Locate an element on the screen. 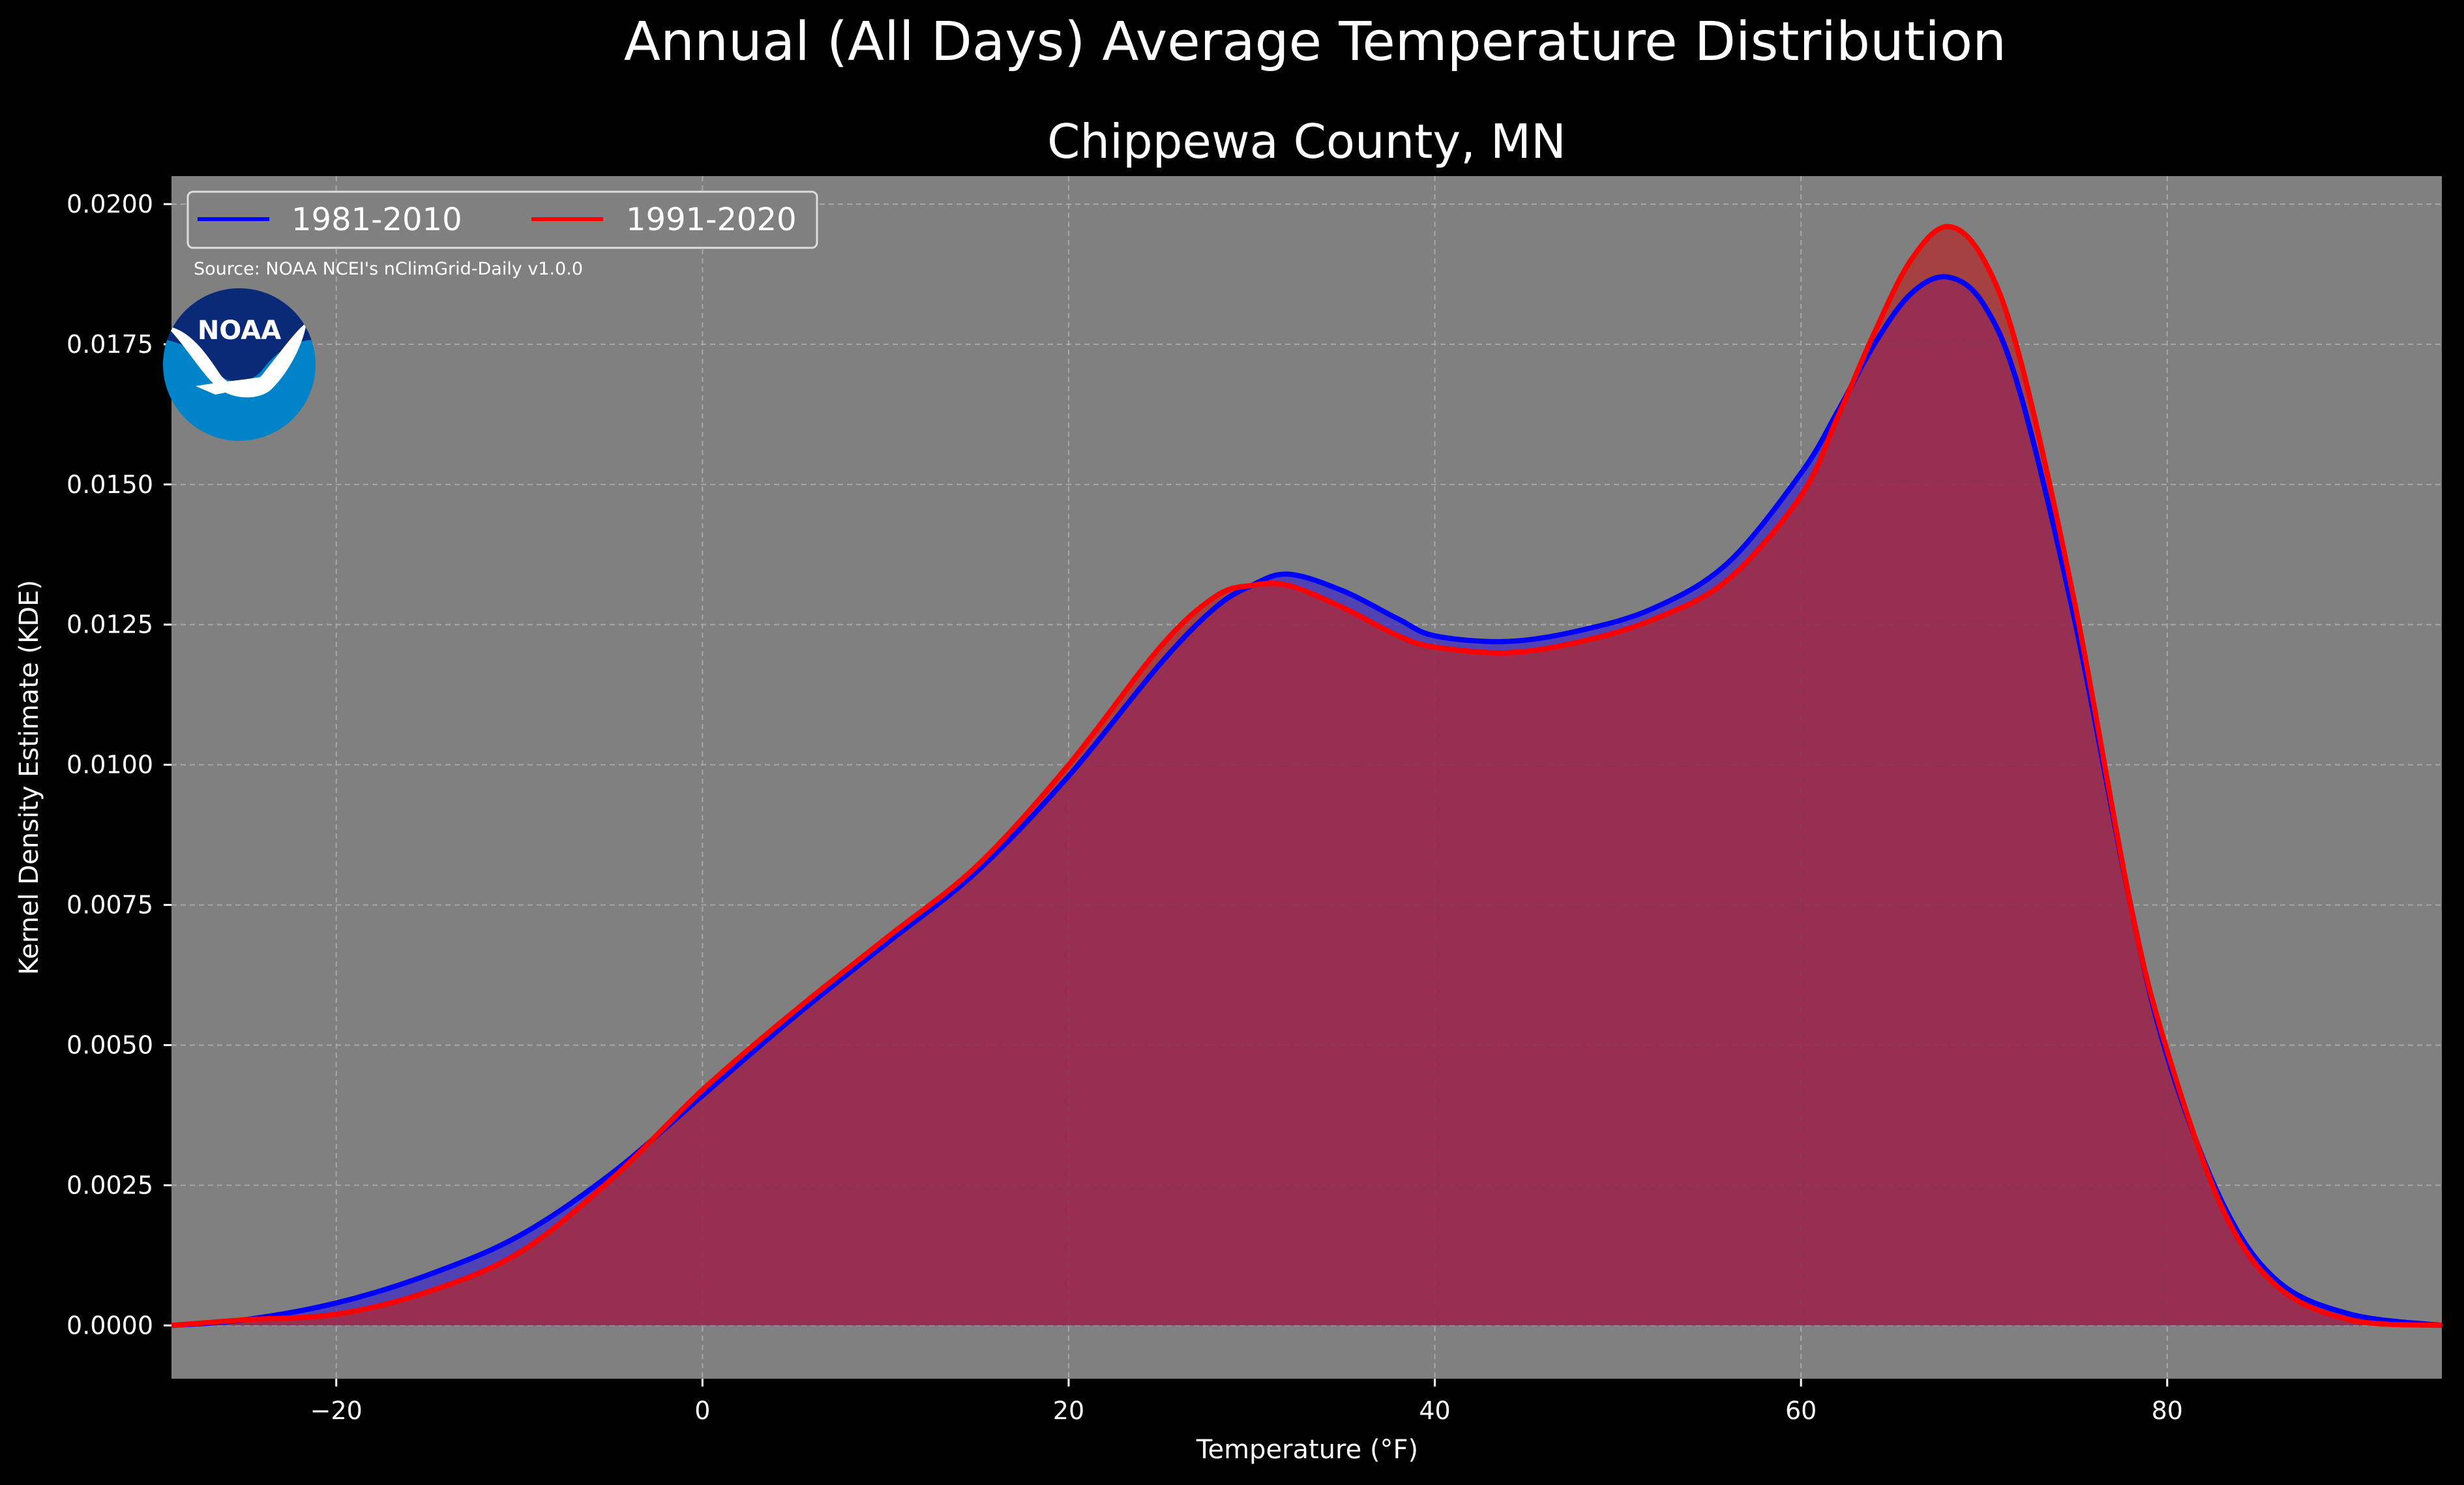 The width and height of the screenshot is (2464, 1485). y-tick-label: 0.0000 is located at coordinates (110, 1325).